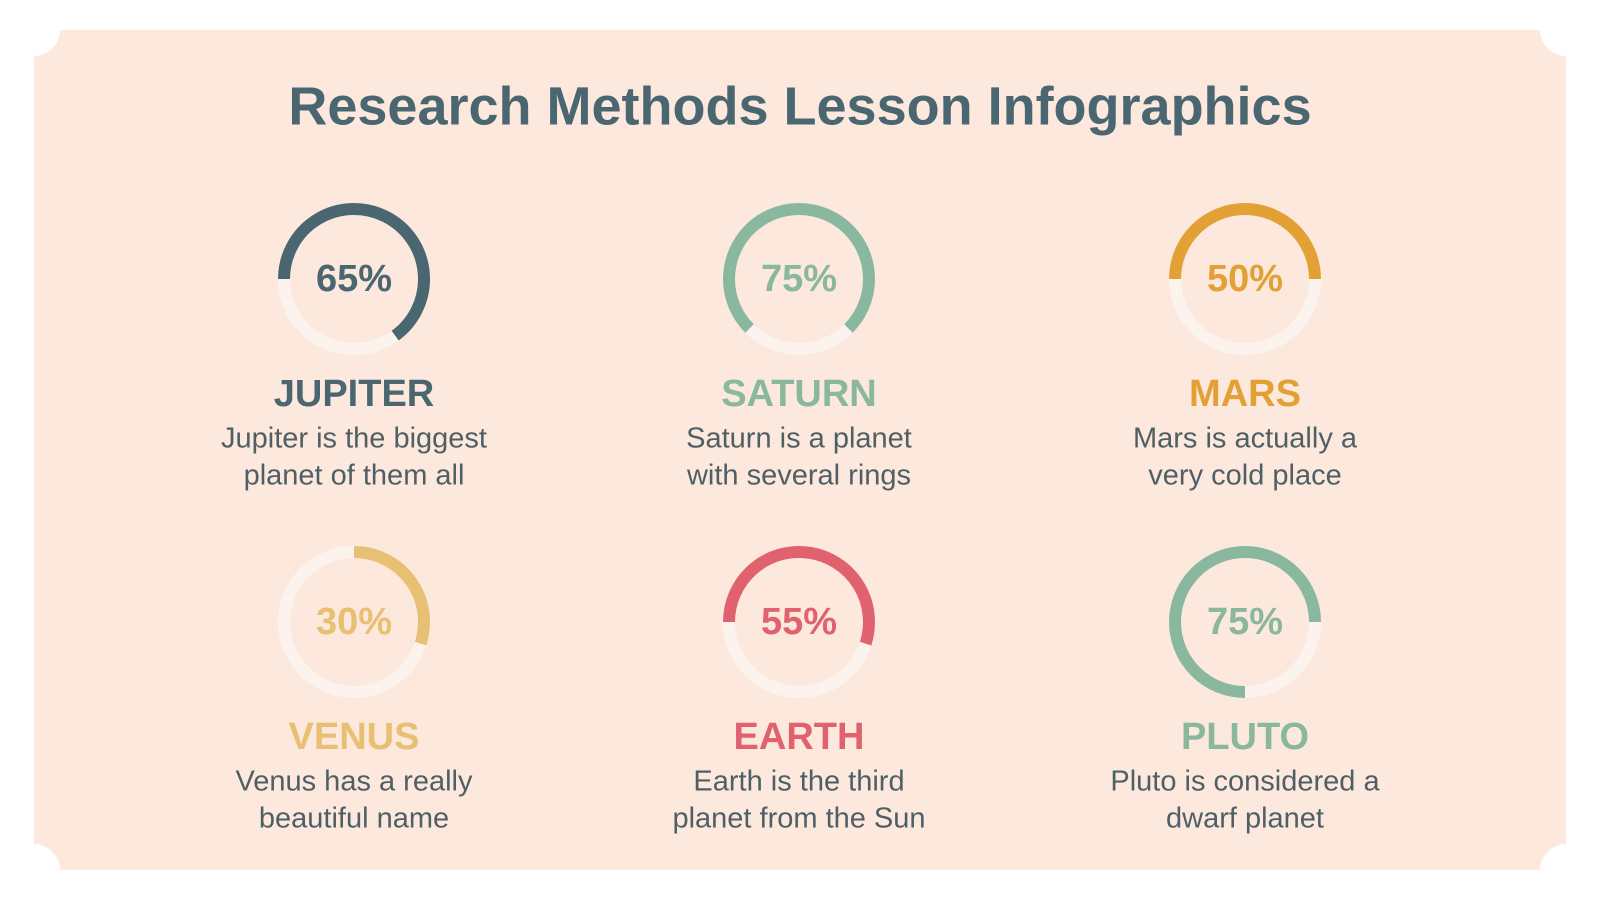  What do you see at coordinates (1245, 279) in the screenshot?
I see `percent-label: 50%` at bounding box center [1245, 279].